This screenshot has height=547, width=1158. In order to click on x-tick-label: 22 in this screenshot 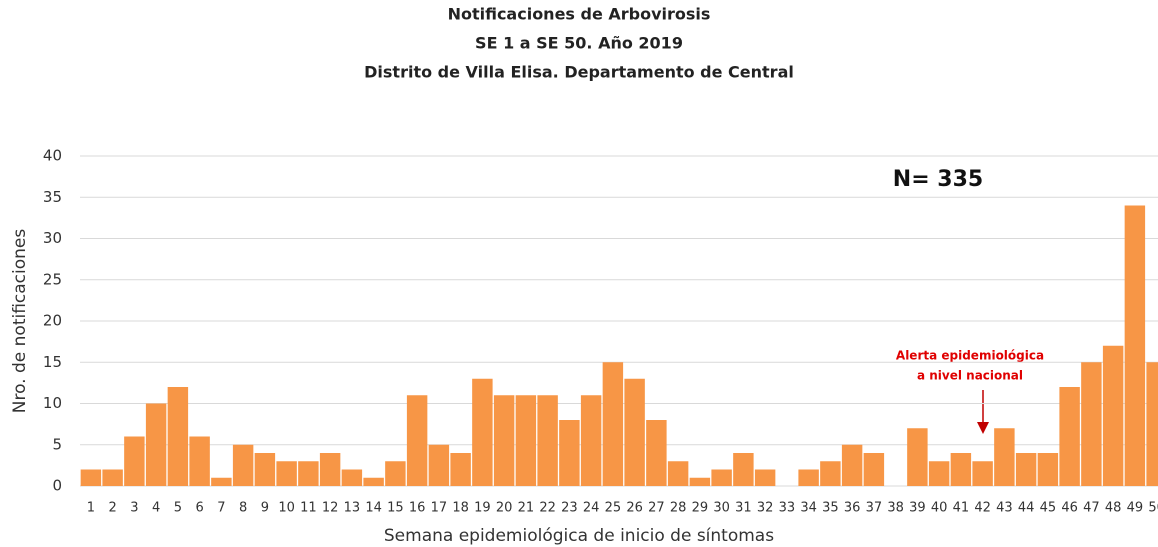, I will do `click(547, 508)`.